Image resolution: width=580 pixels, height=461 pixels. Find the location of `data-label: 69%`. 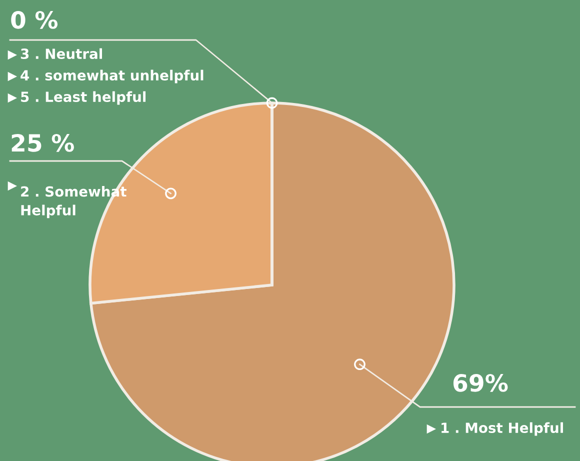

data-label: 69% is located at coordinates (480, 383).